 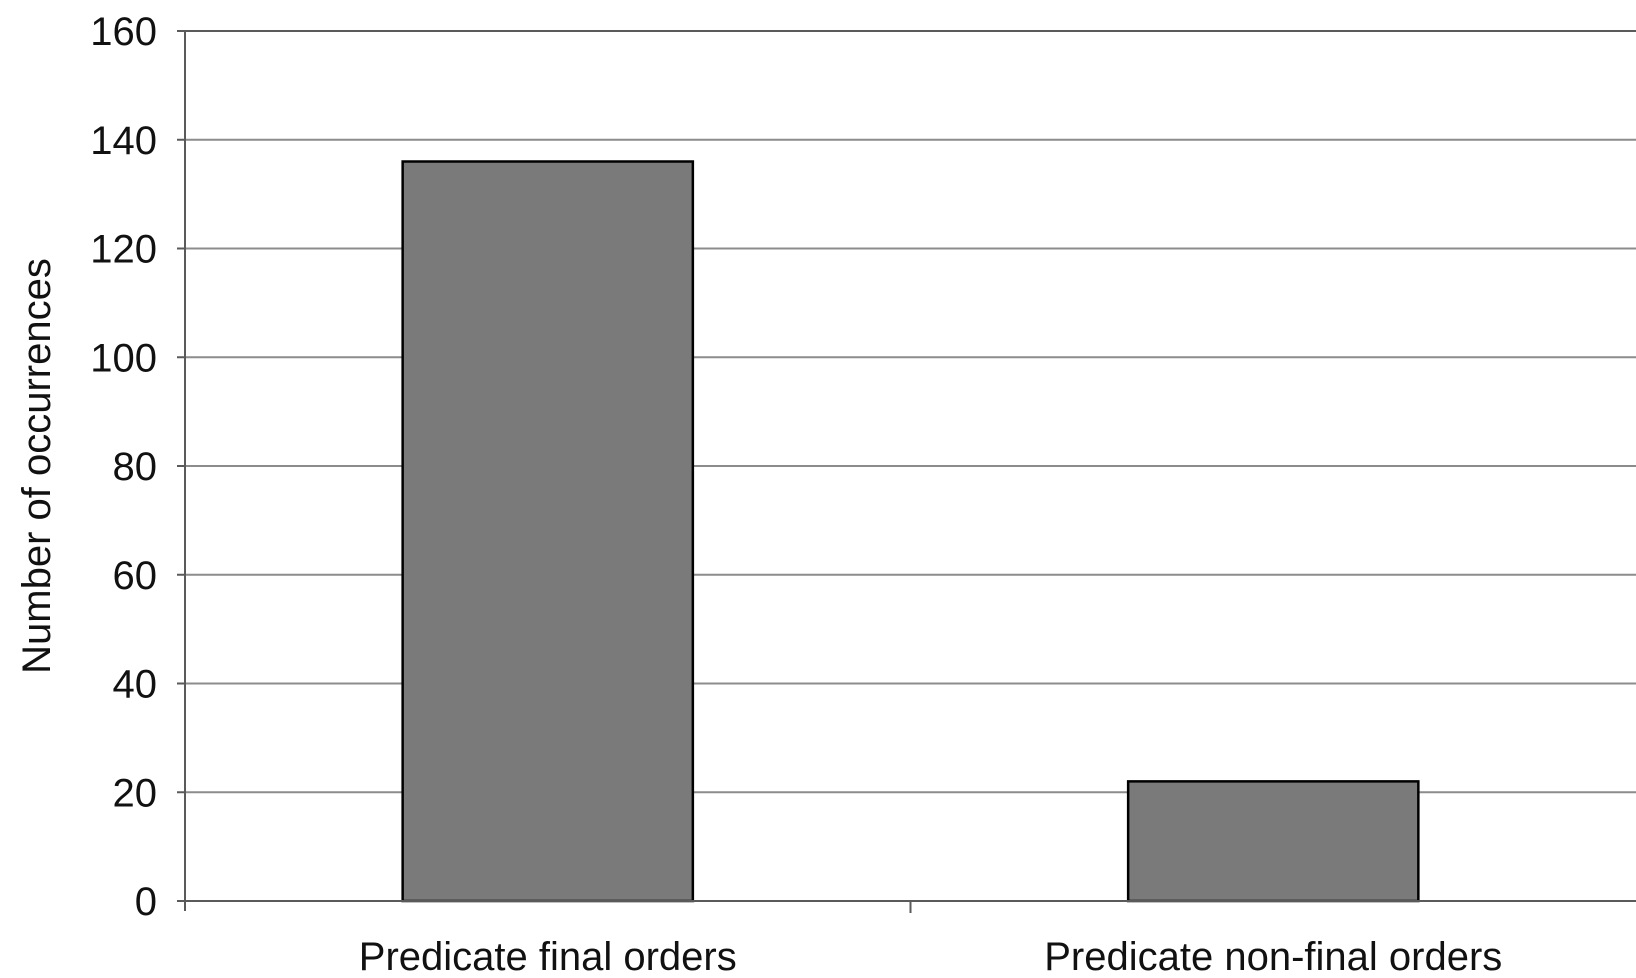 I want to click on y-tick-label: 40, so click(x=135, y=685).